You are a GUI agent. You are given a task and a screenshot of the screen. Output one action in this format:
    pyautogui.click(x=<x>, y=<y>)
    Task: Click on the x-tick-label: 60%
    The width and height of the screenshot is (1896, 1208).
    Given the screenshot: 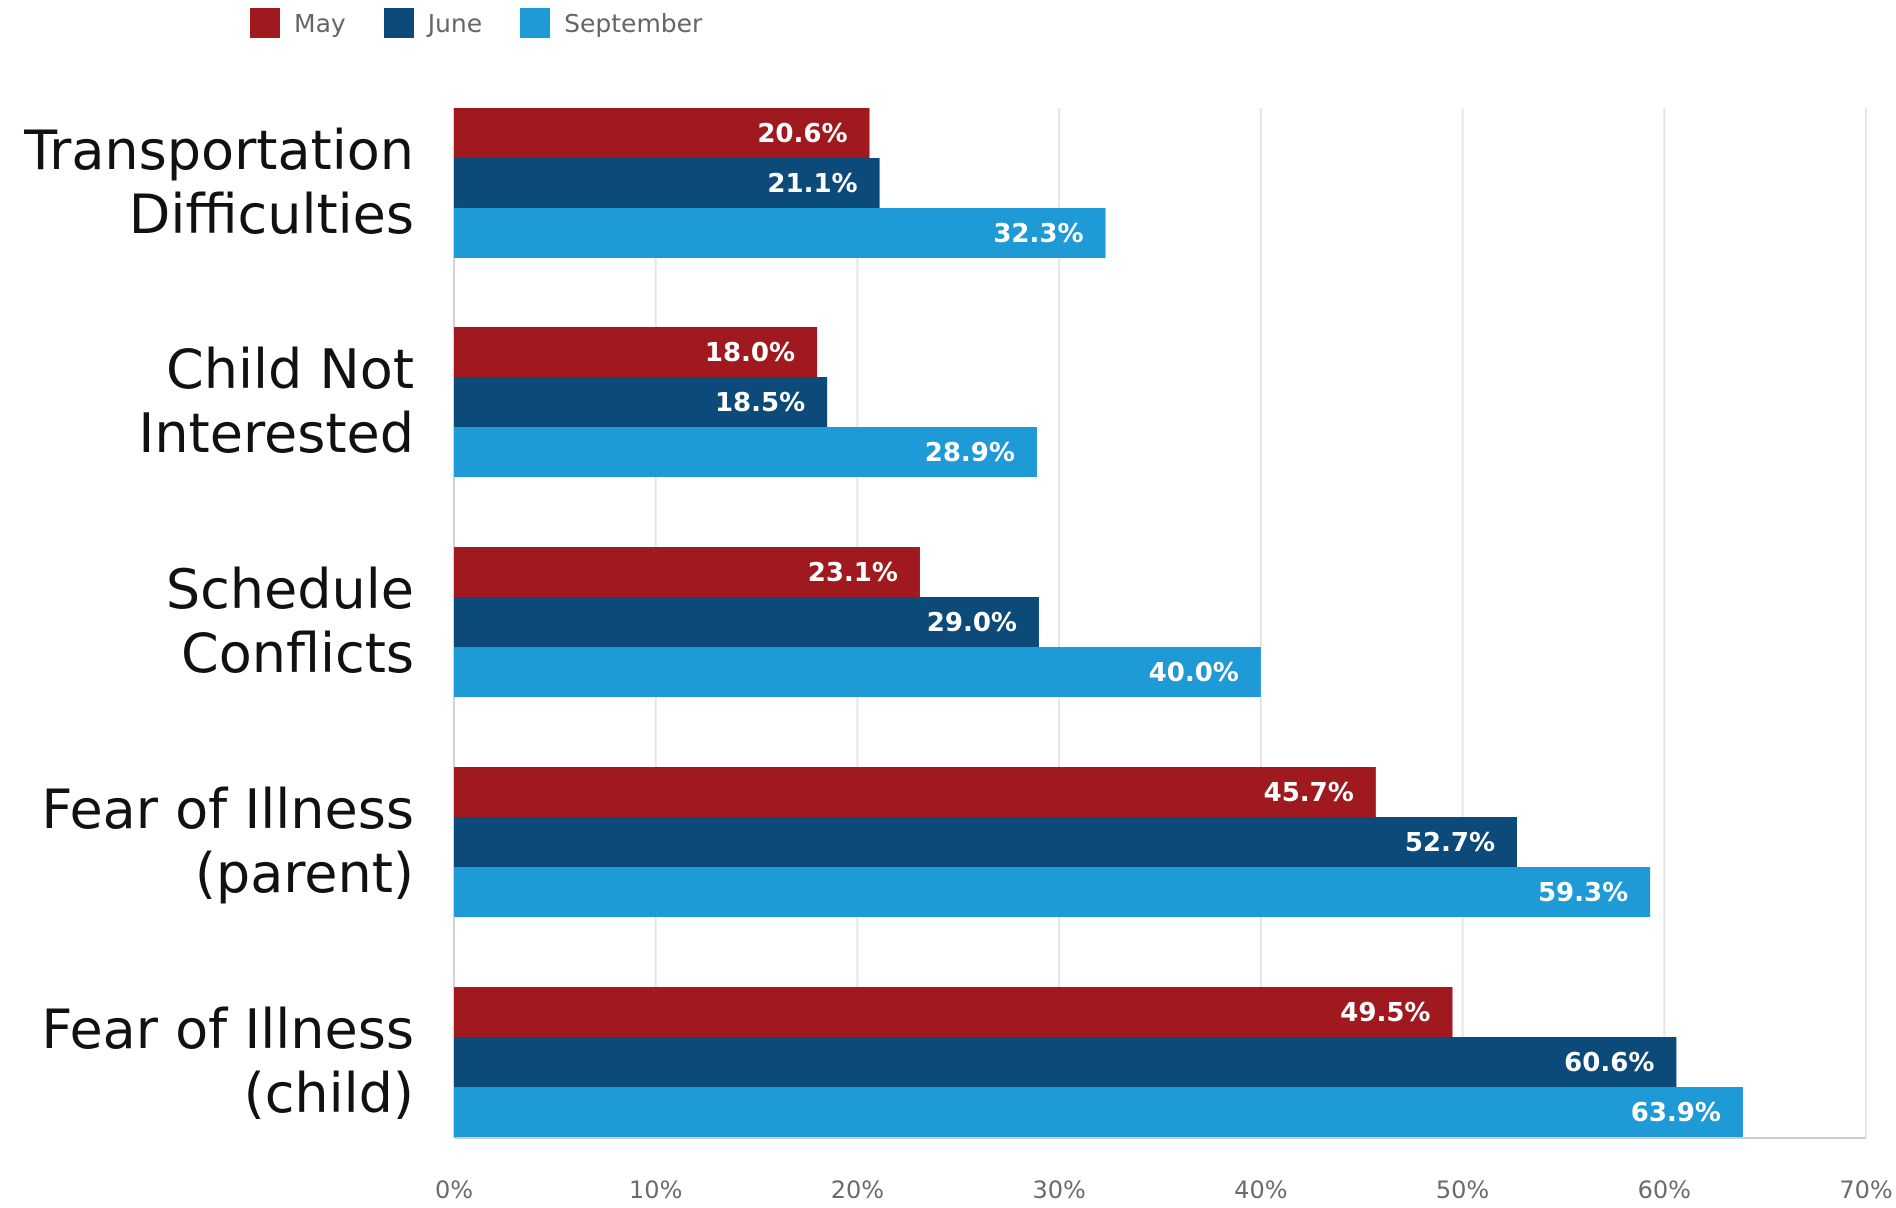 What is the action you would take?
    pyautogui.click(x=1664, y=1190)
    